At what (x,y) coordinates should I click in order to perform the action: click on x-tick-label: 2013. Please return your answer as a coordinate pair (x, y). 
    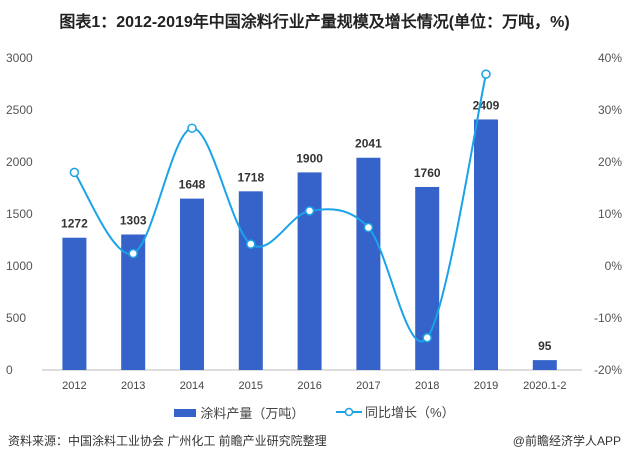
    Looking at the image, I should click on (133, 386).